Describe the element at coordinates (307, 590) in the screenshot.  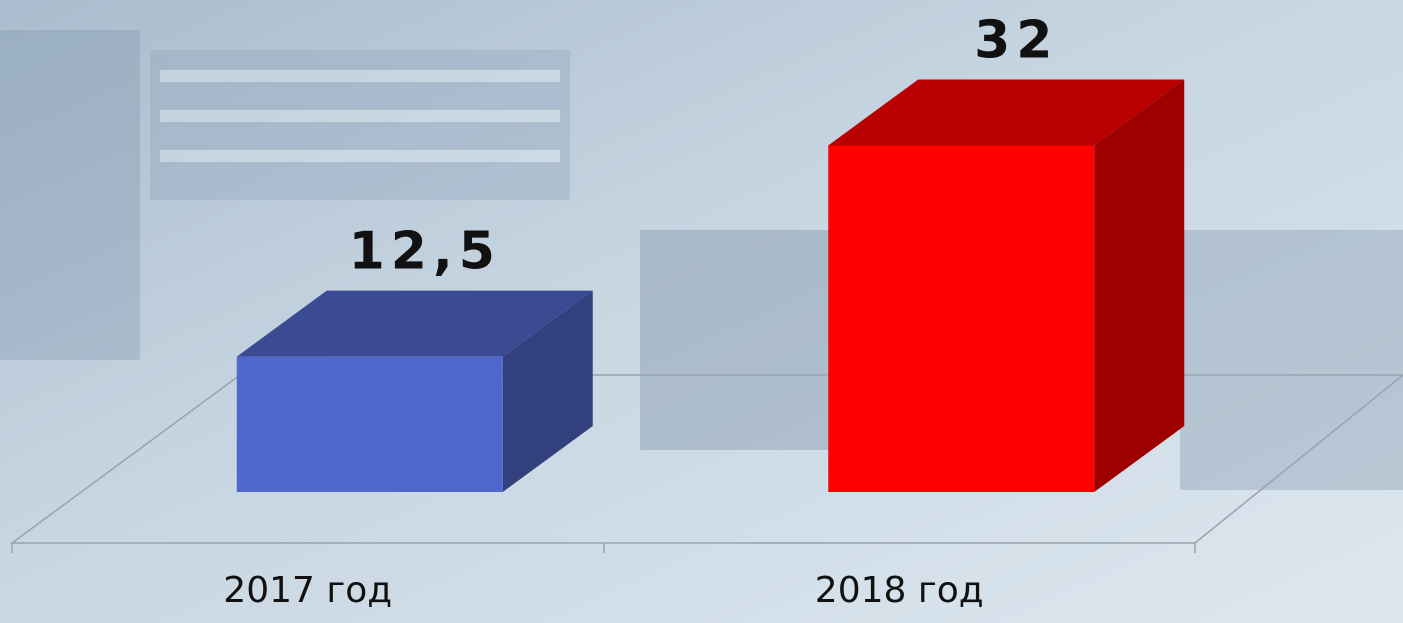
I see `x-tick-label: 2017 год` at that location.